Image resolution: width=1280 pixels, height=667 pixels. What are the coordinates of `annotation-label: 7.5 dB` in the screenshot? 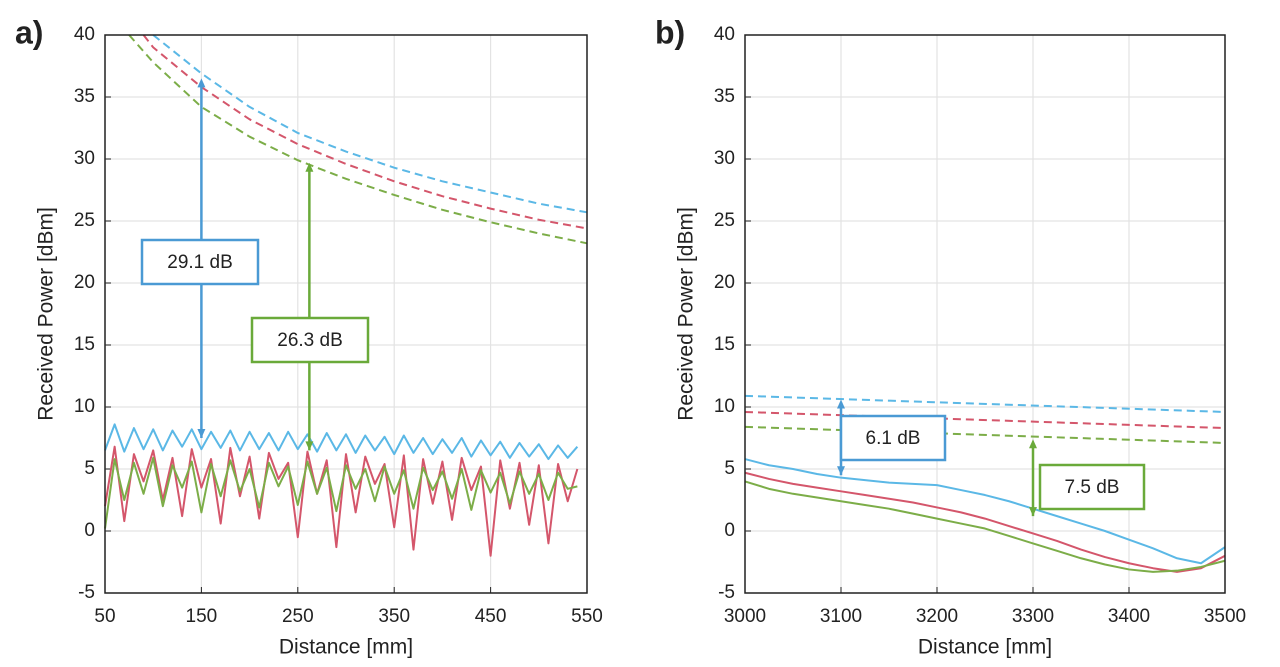 It's located at (1092, 487).